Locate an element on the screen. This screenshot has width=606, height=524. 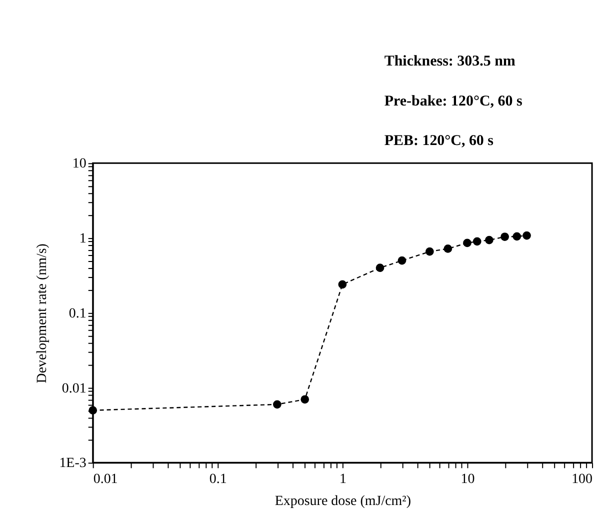
text: Thickness: 303.5 nm is located at coordinates (450, 61).